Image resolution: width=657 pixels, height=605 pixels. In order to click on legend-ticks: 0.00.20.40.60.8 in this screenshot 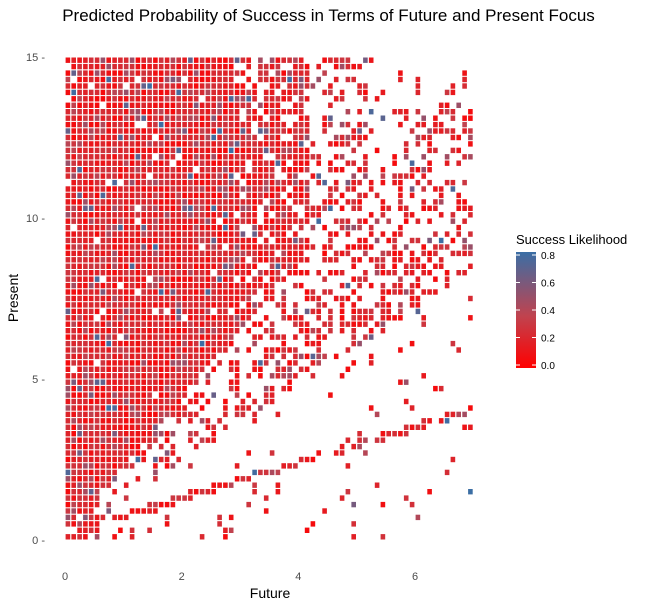, I will do `click(535, 311)`.